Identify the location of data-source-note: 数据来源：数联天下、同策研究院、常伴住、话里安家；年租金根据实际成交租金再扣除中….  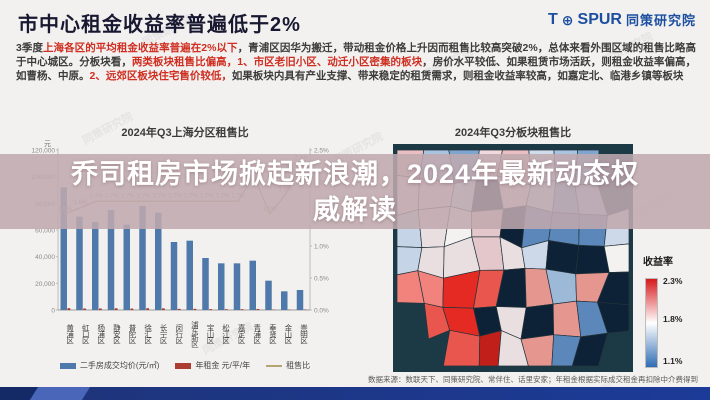
(533, 379).